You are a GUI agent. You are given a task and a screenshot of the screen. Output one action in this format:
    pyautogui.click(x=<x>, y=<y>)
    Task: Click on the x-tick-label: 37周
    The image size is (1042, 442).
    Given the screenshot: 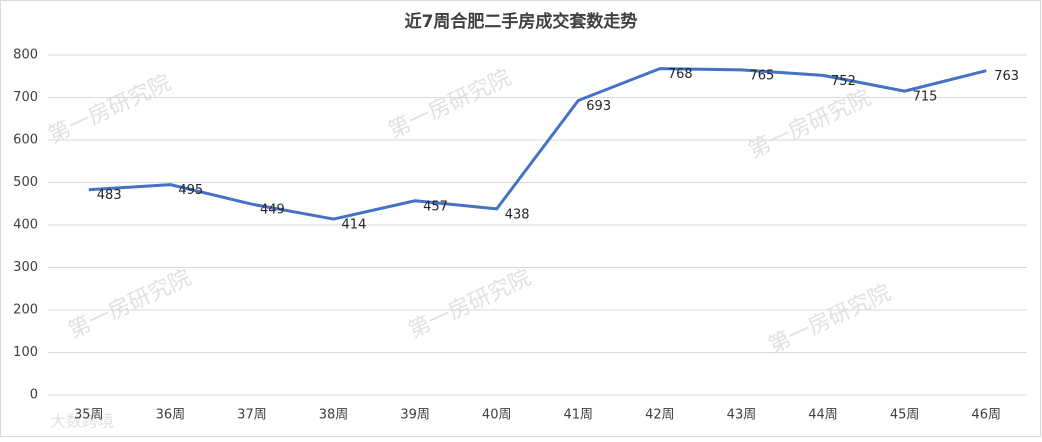 What is the action you would take?
    pyautogui.click(x=252, y=415)
    